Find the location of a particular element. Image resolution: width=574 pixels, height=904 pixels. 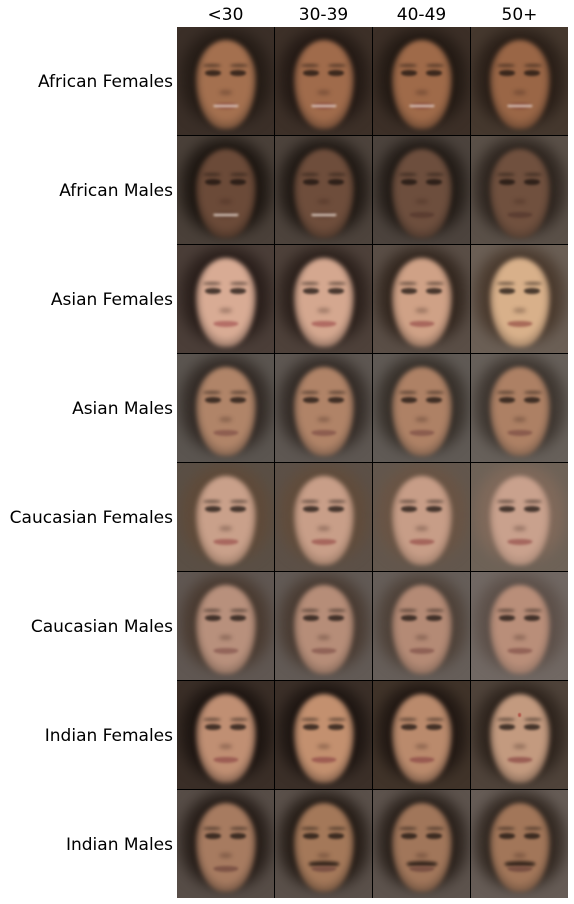

bindi is located at coordinates (519, 715).